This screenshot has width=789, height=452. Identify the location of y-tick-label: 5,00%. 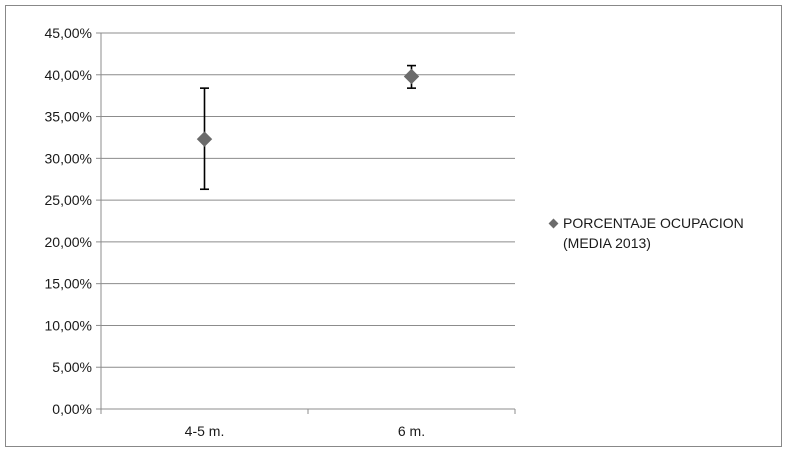
(72, 367).